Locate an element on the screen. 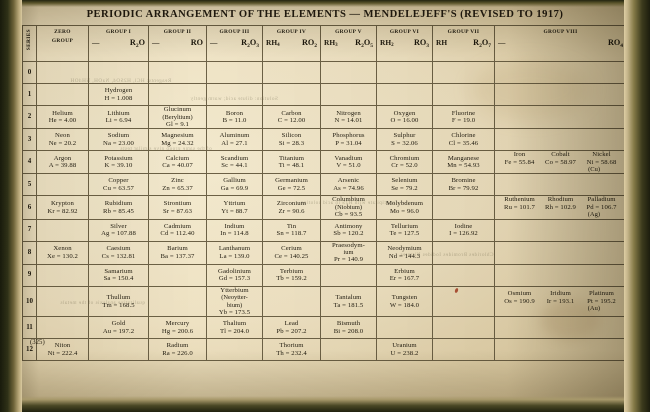 The width and height of the screenshot is (650, 412). cell-g6: Tungsten W = 184.0 is located at coordinates (404, 301).